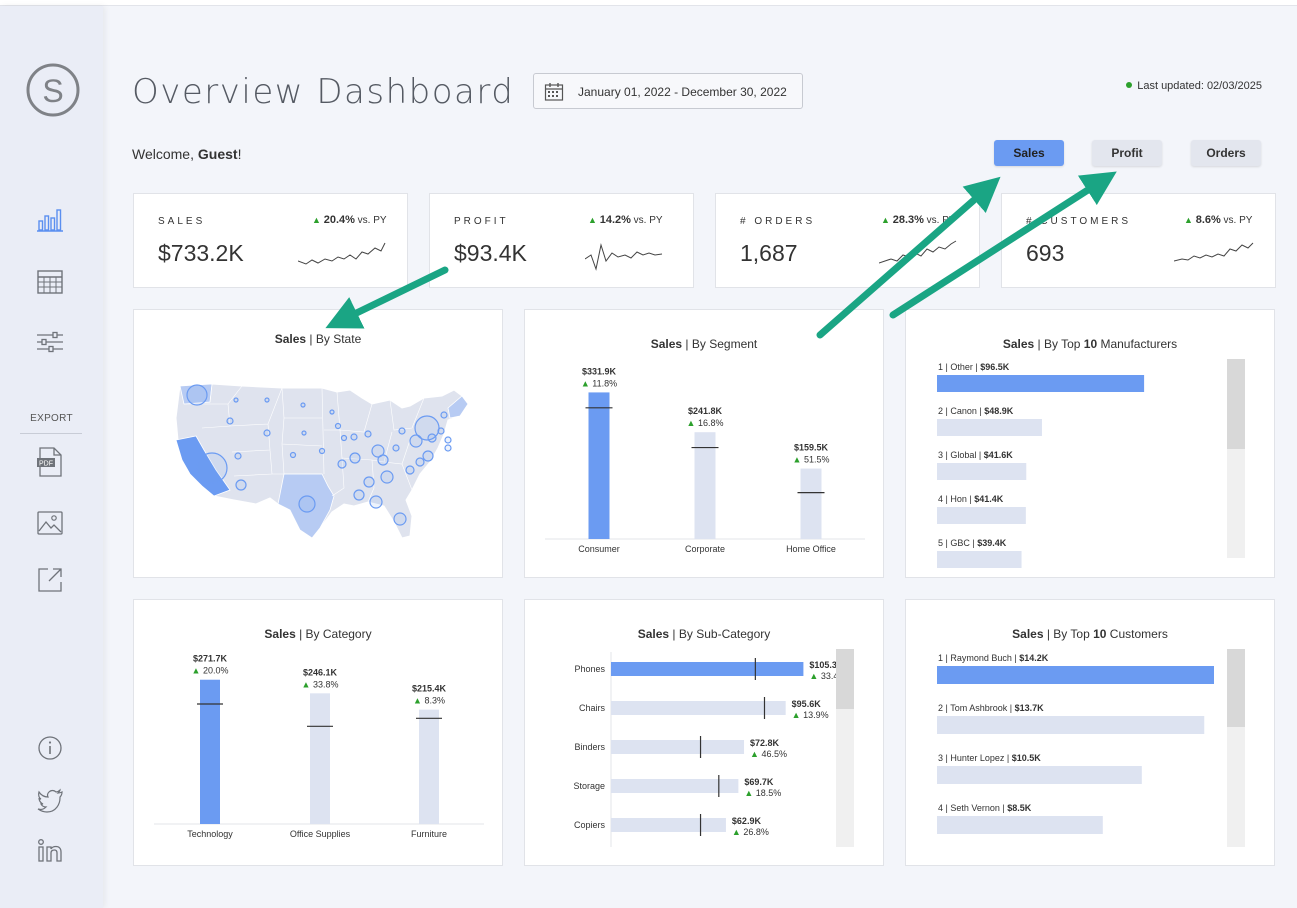 Image resolution: width=1297 pixels, height=908 pixels. I want to click on twitter-icon, so click(50, 800).